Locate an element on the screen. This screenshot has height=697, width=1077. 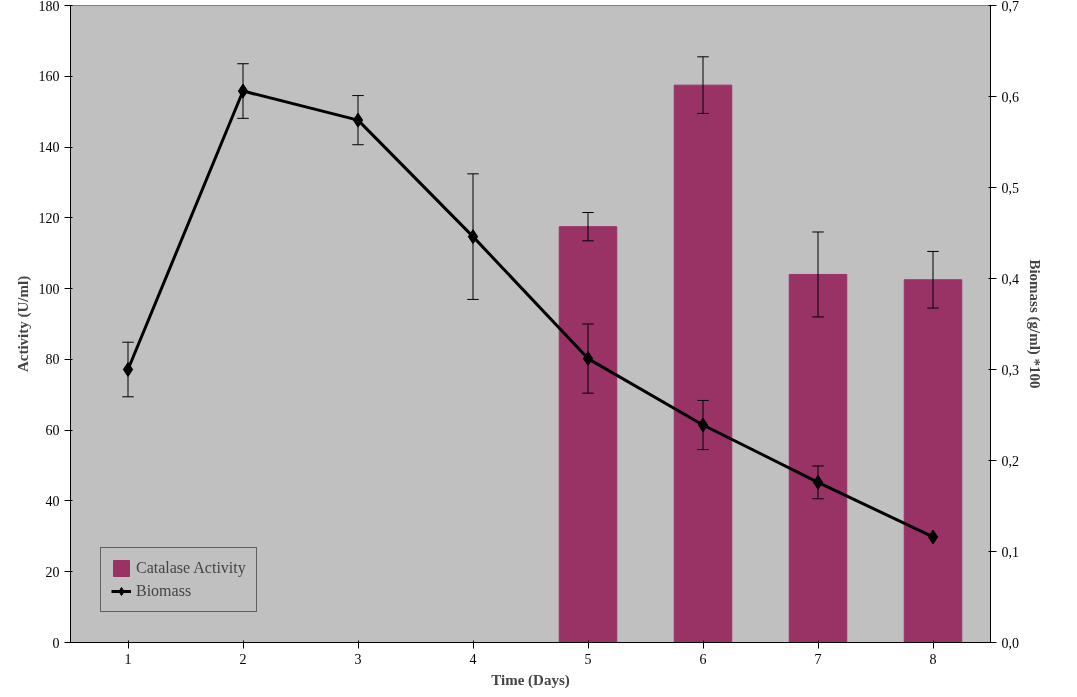
y2-tick-label: 0,4 is located at coordinates (1010, 279).